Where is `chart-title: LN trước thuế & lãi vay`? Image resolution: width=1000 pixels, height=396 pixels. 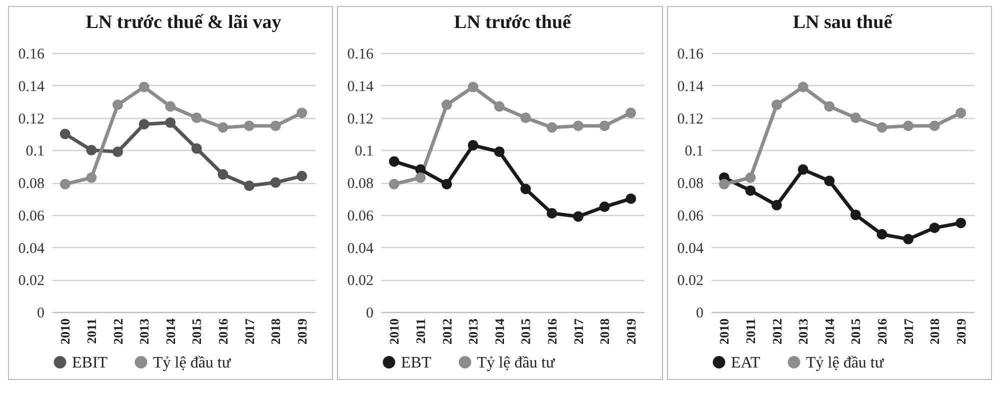 chart-title: LN trước thuế & lãi vay is located at coordinates (184, 22).